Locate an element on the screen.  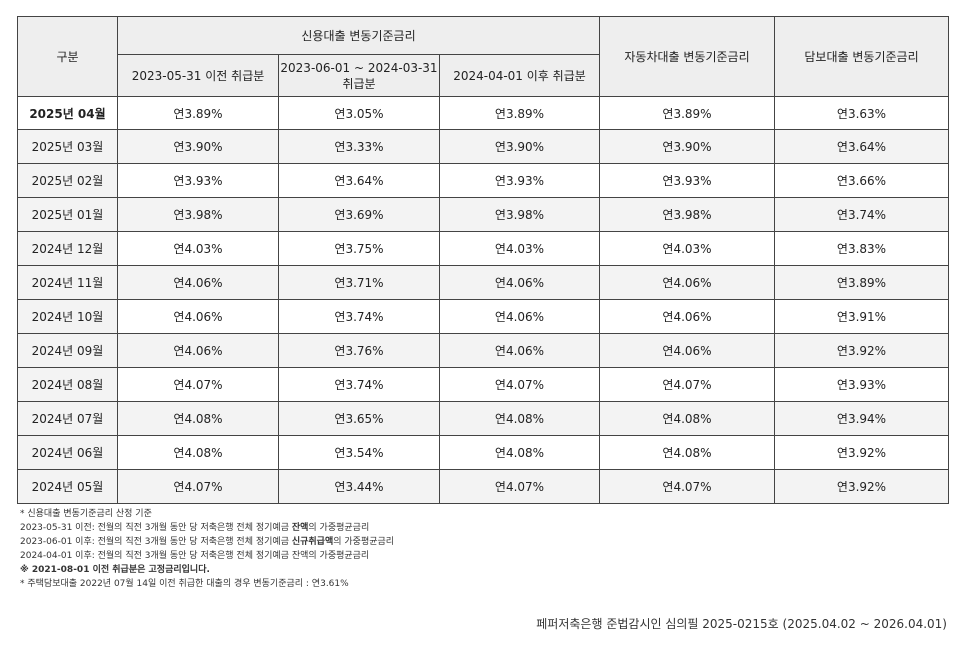
row-label: 2024년 06월 is located at coordinates (67, 452).